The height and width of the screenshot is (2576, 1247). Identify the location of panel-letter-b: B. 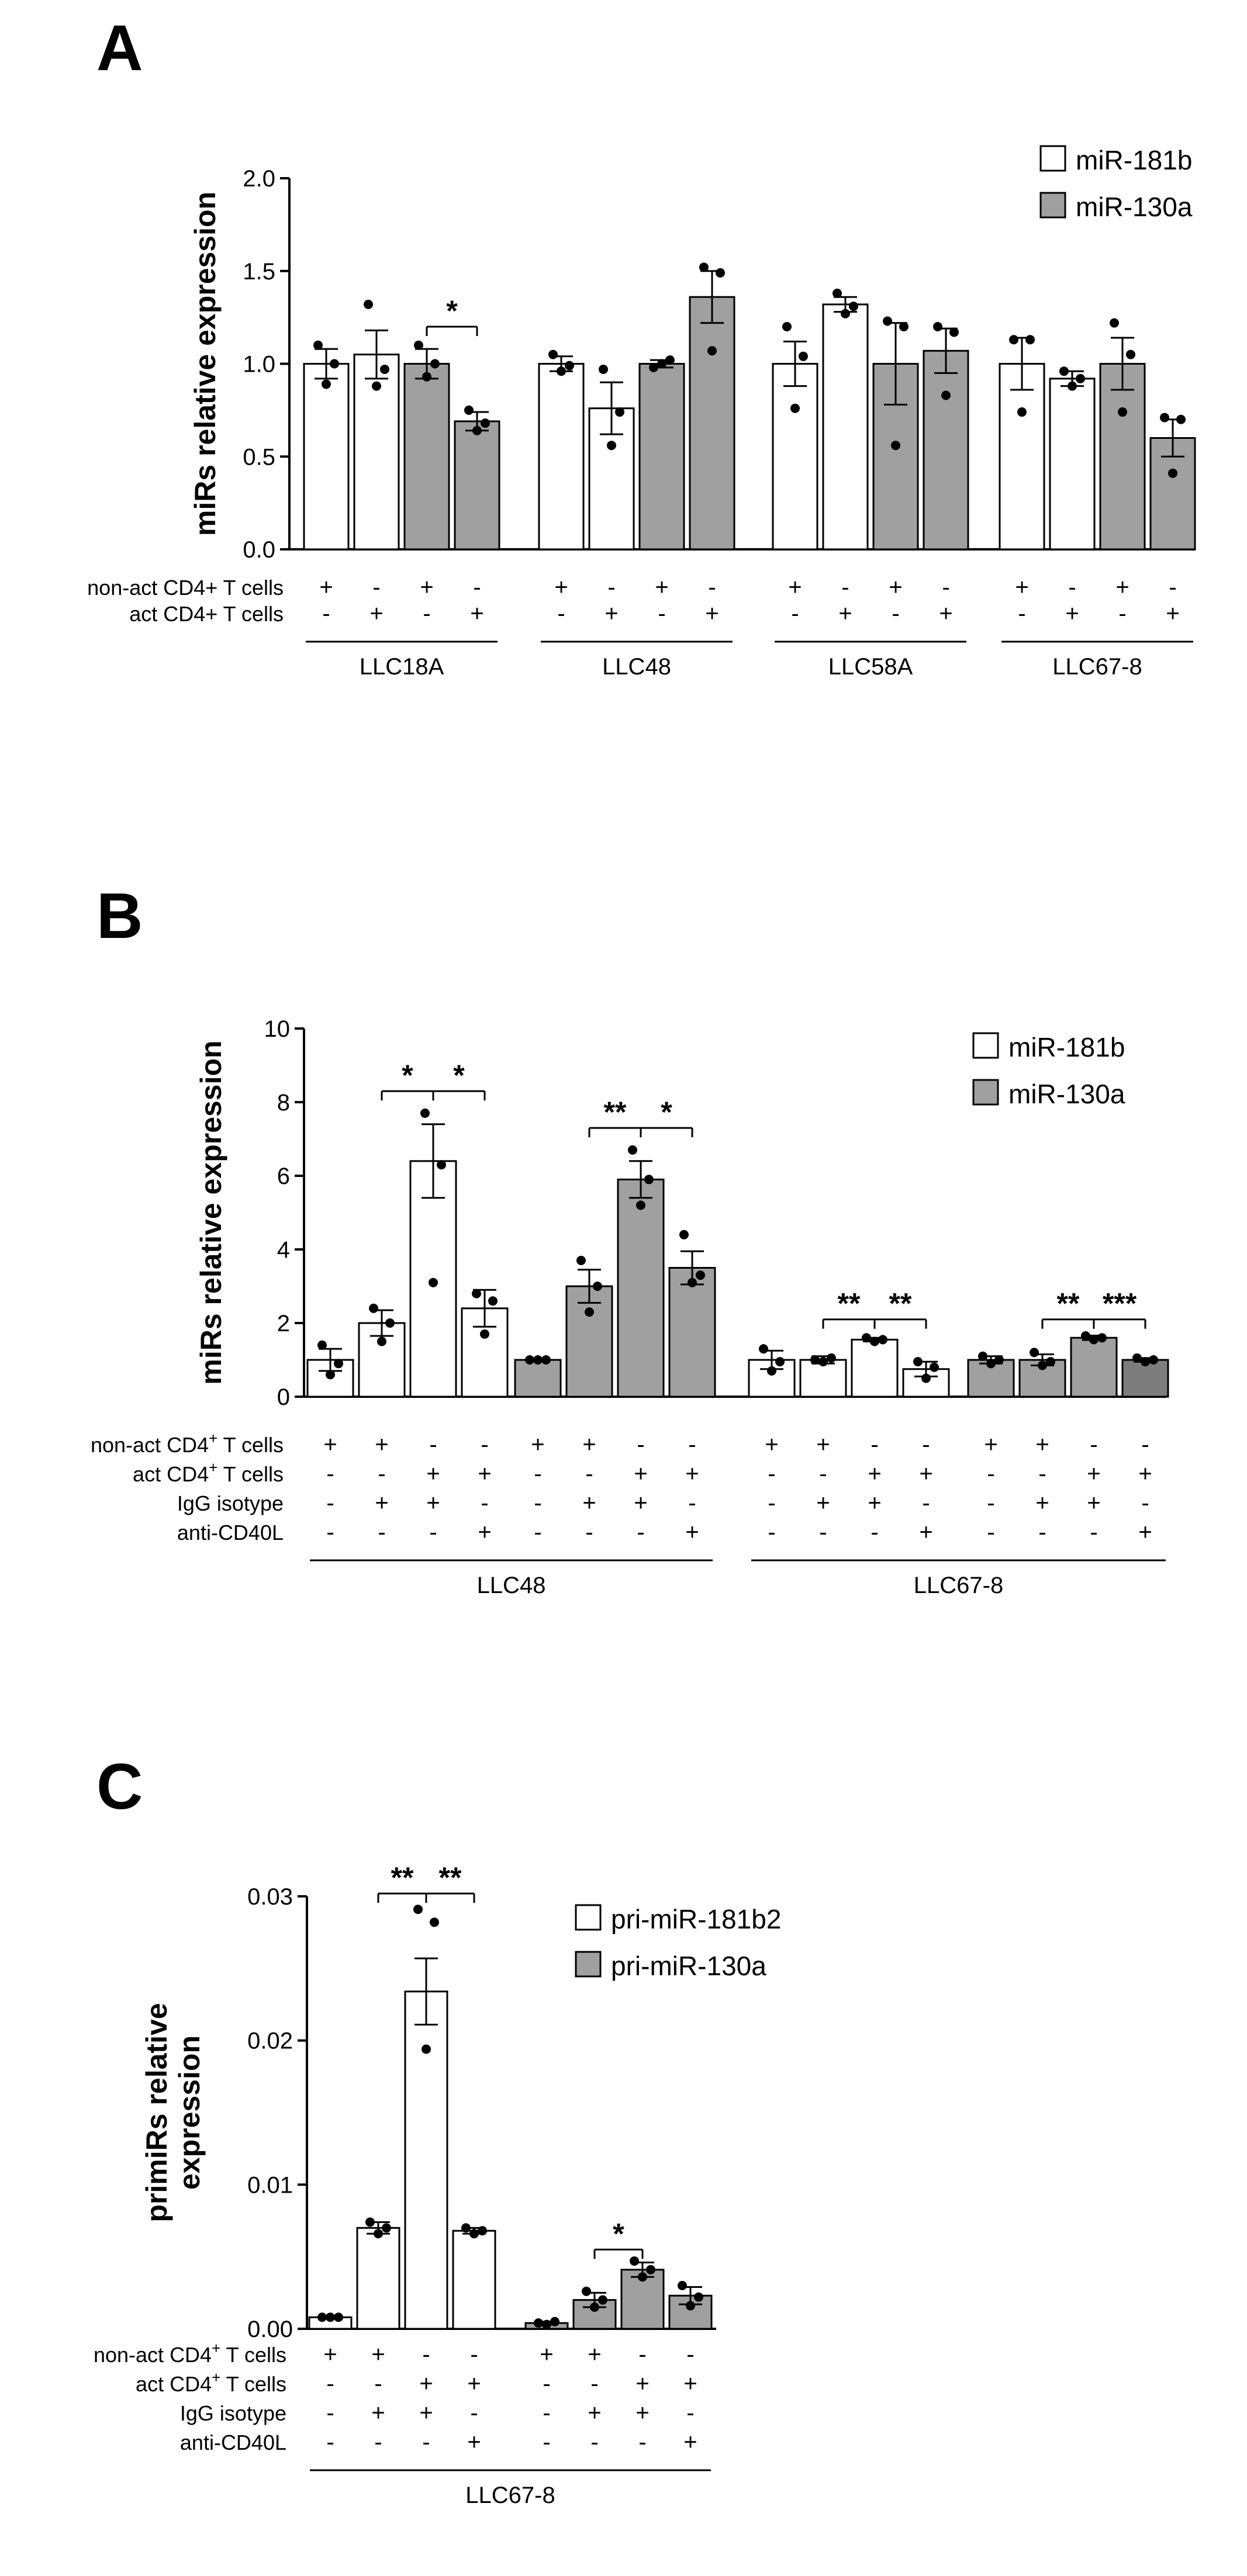
(119, 916).